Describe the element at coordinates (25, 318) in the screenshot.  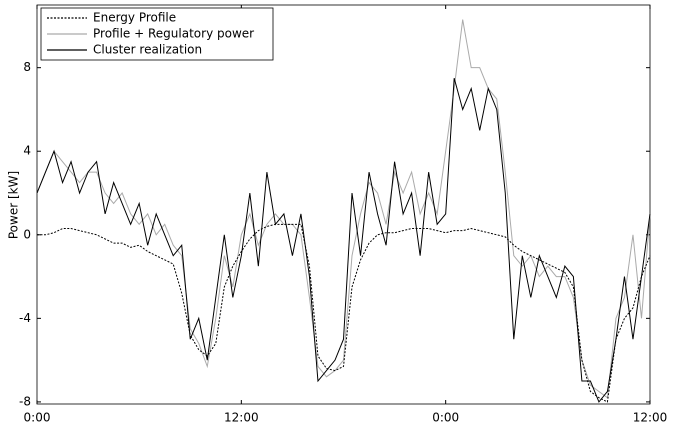
I see `y-tick-label: -4` at that location.